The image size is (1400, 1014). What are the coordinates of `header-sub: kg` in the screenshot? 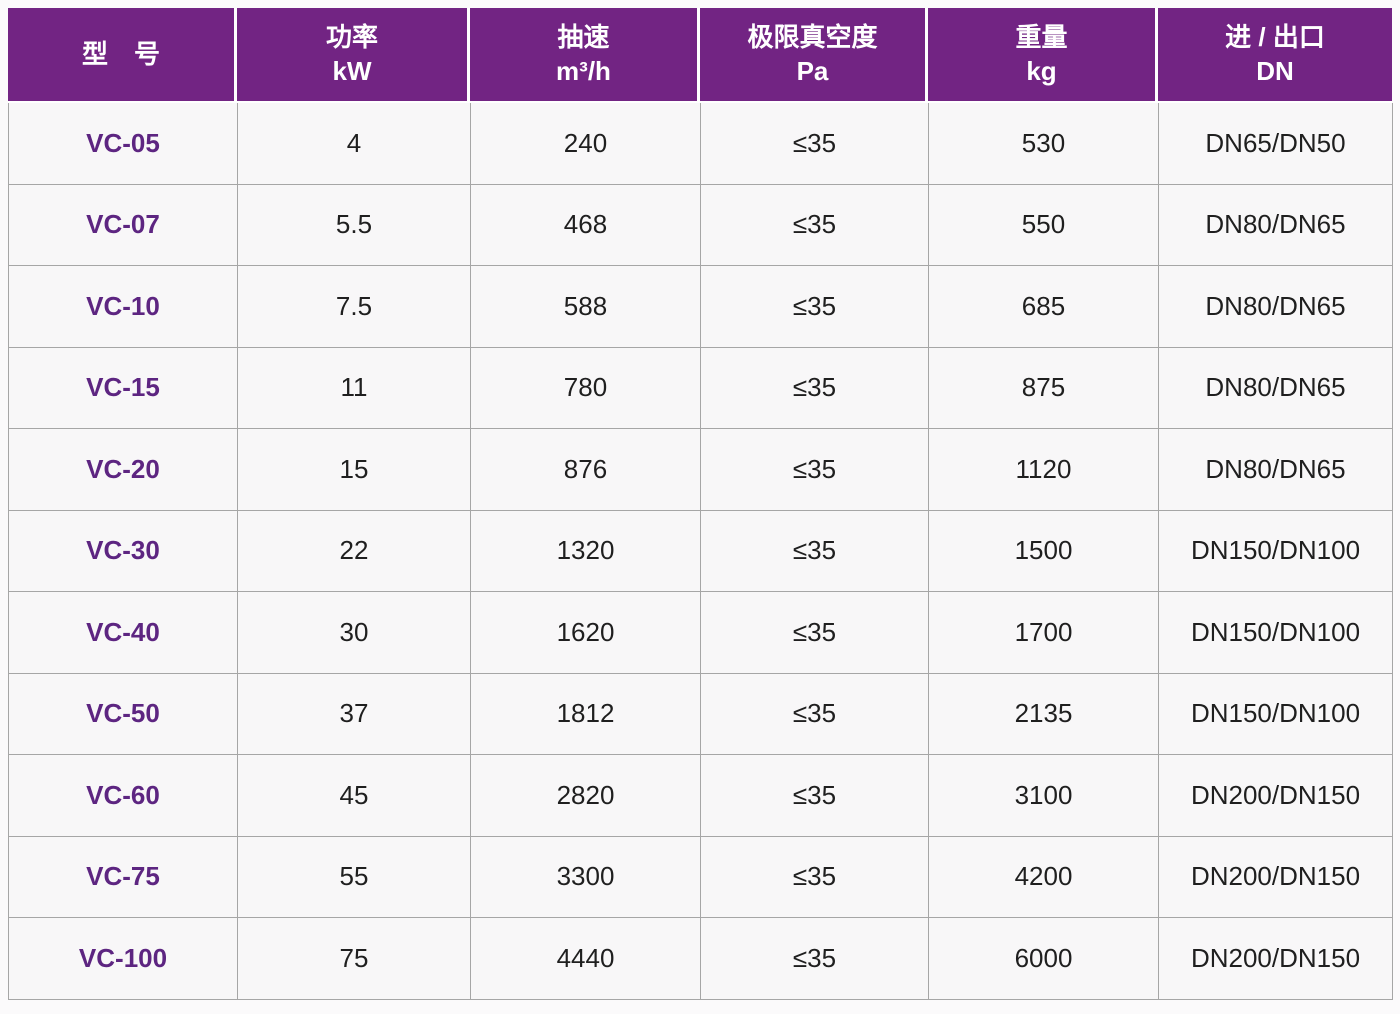 It's located at (1041, 70).